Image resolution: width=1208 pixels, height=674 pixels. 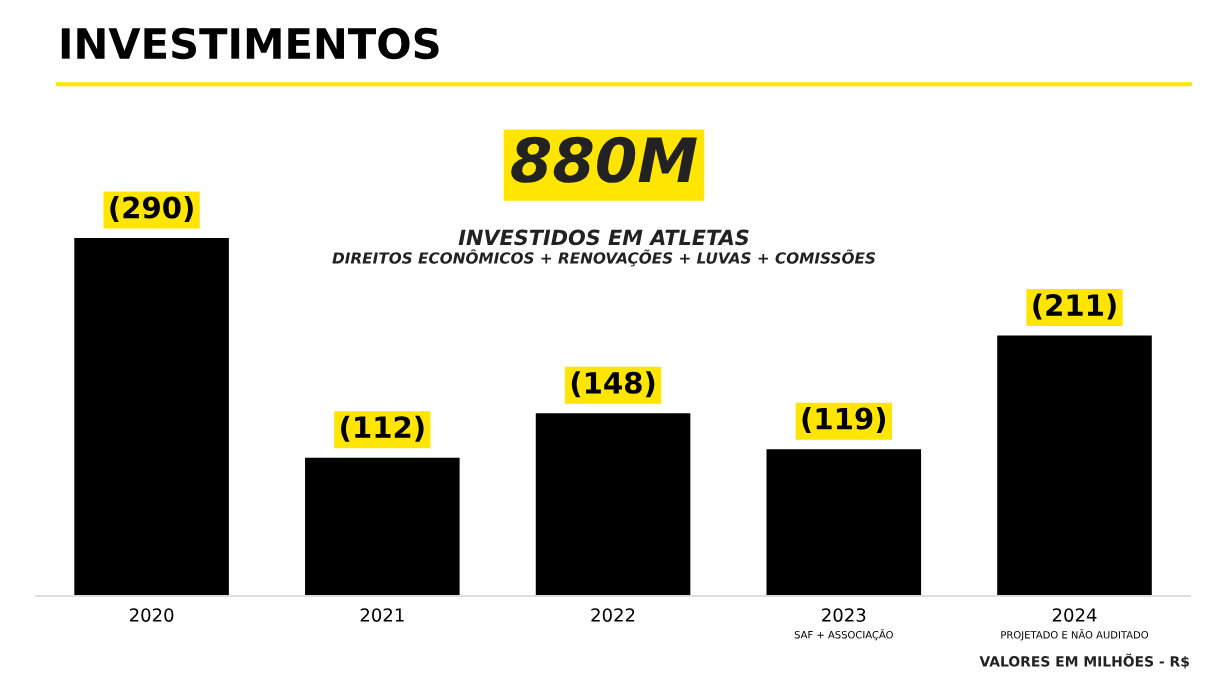 What do you see at coordinates (603, 237) in the screenshot?
I see `annotation: INVESTIDOS EM ATLETAS` at bounding box center [603, 237].